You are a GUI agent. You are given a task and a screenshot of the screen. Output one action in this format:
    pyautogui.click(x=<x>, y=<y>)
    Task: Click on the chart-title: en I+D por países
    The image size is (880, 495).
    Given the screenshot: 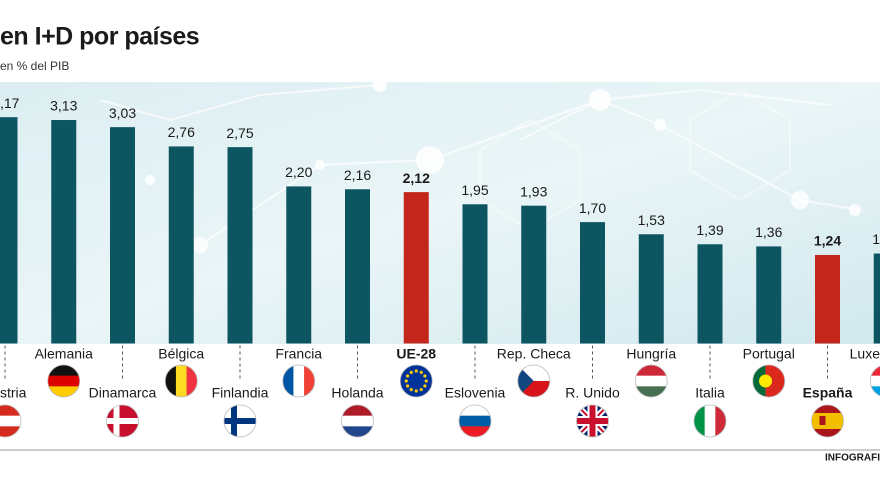 What is the action you would take?
    pyautogui.click(x=99, y=37)
    